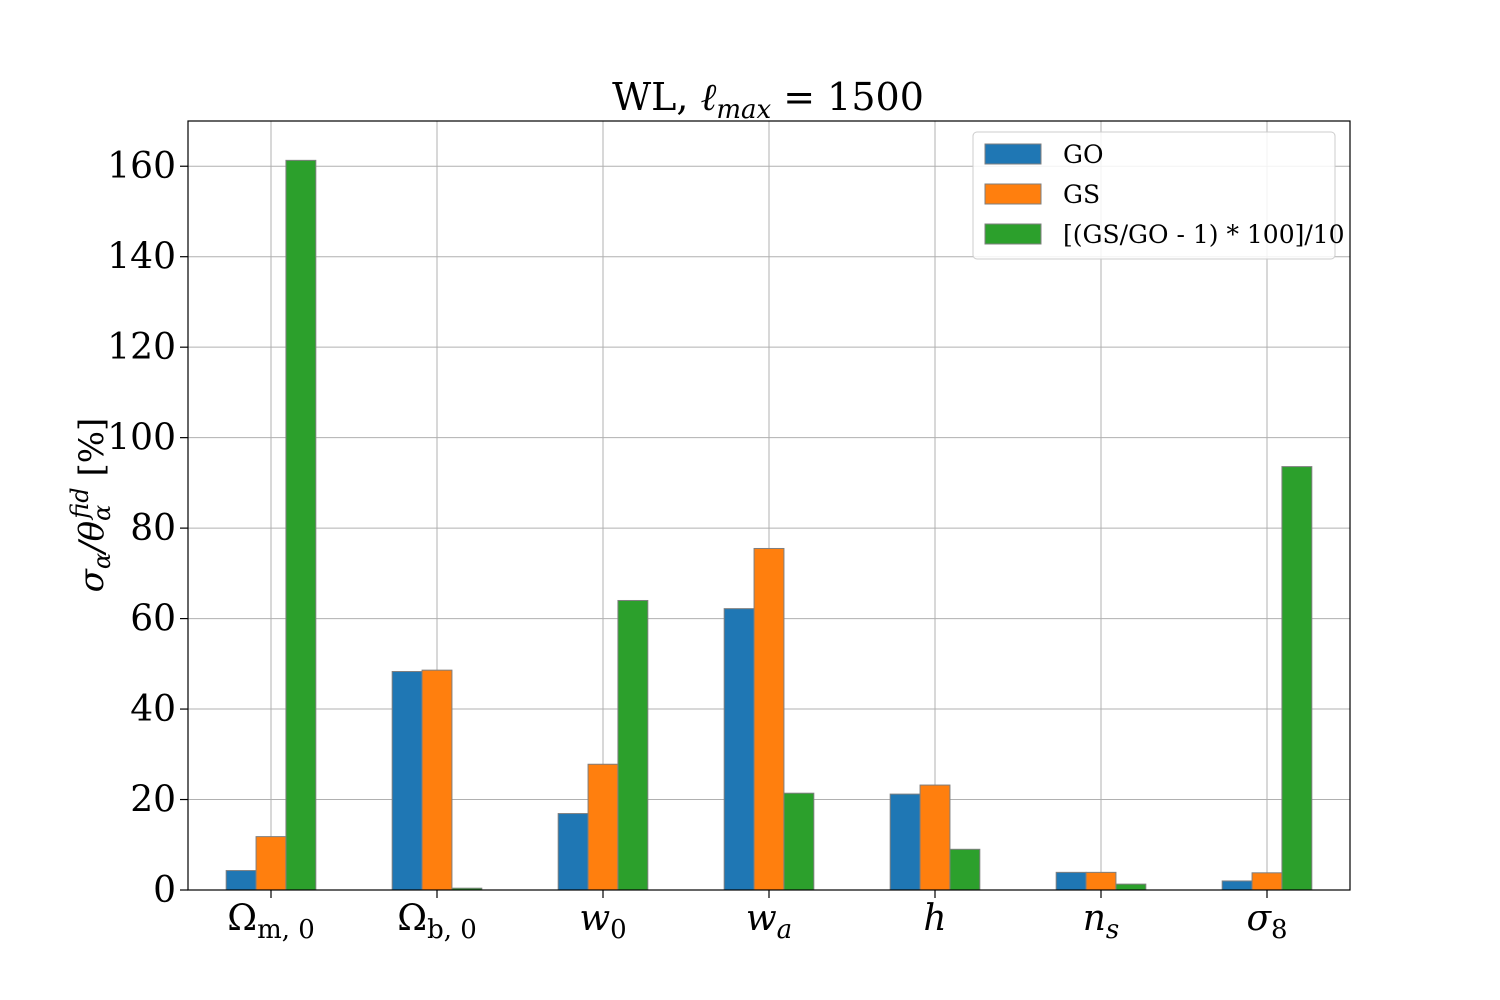 This screenshot has width=1500, height=1000. Describe the element at coordinates (164, 890) in the screenshot. I see `y-tick-label: 0` at that location.